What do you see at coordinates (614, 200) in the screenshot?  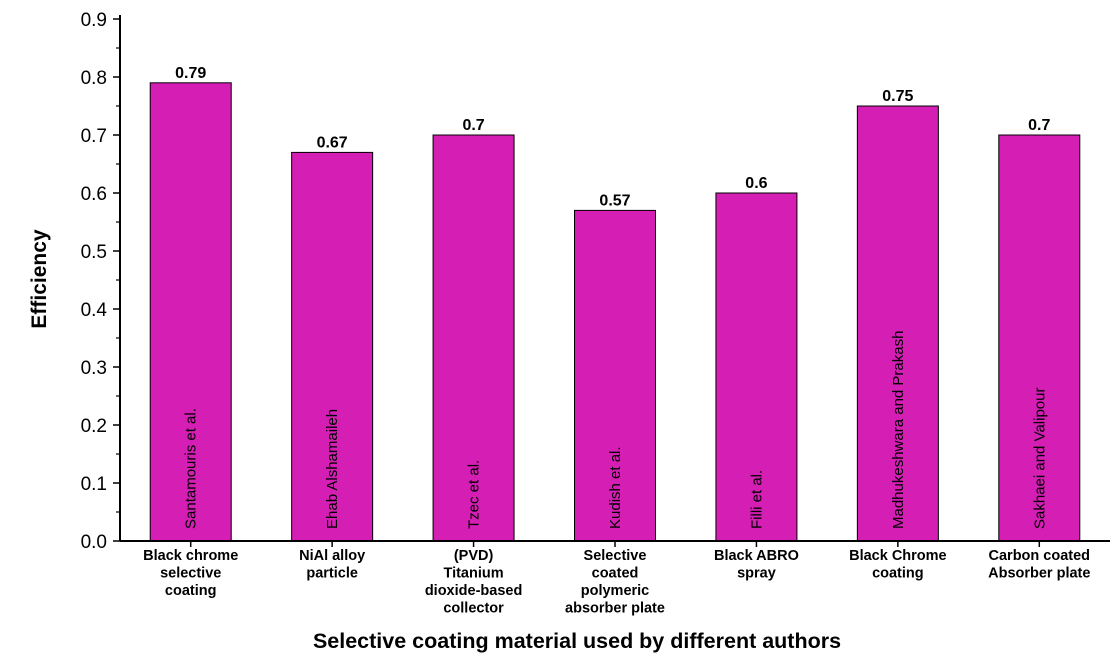 I see `bar-value-label: 0.57` at bounding box center [614, 200].